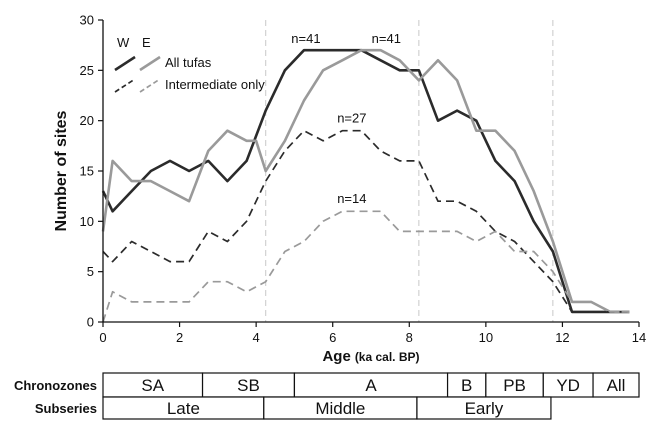  I want to click on chronozone-segment-label: SA, so click(152, 385).